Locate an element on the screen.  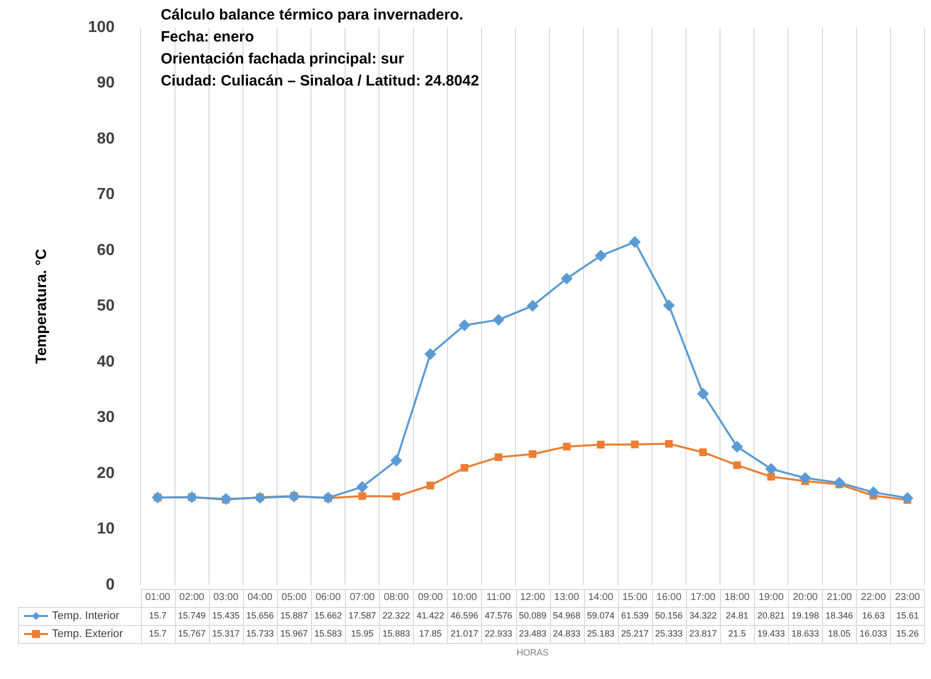
data-label: 15.61 is located at coordinates (907, 615).